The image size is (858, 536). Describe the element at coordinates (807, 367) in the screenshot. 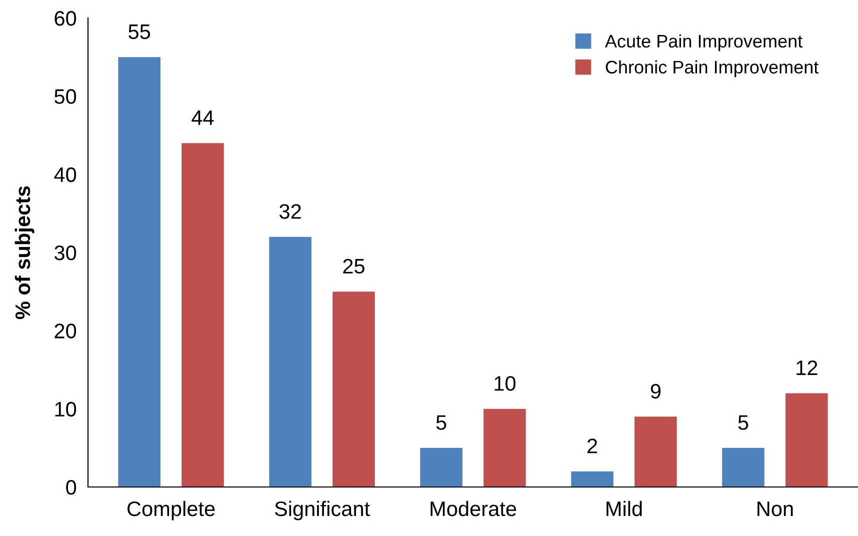

I see `data-label: 12` at that location.